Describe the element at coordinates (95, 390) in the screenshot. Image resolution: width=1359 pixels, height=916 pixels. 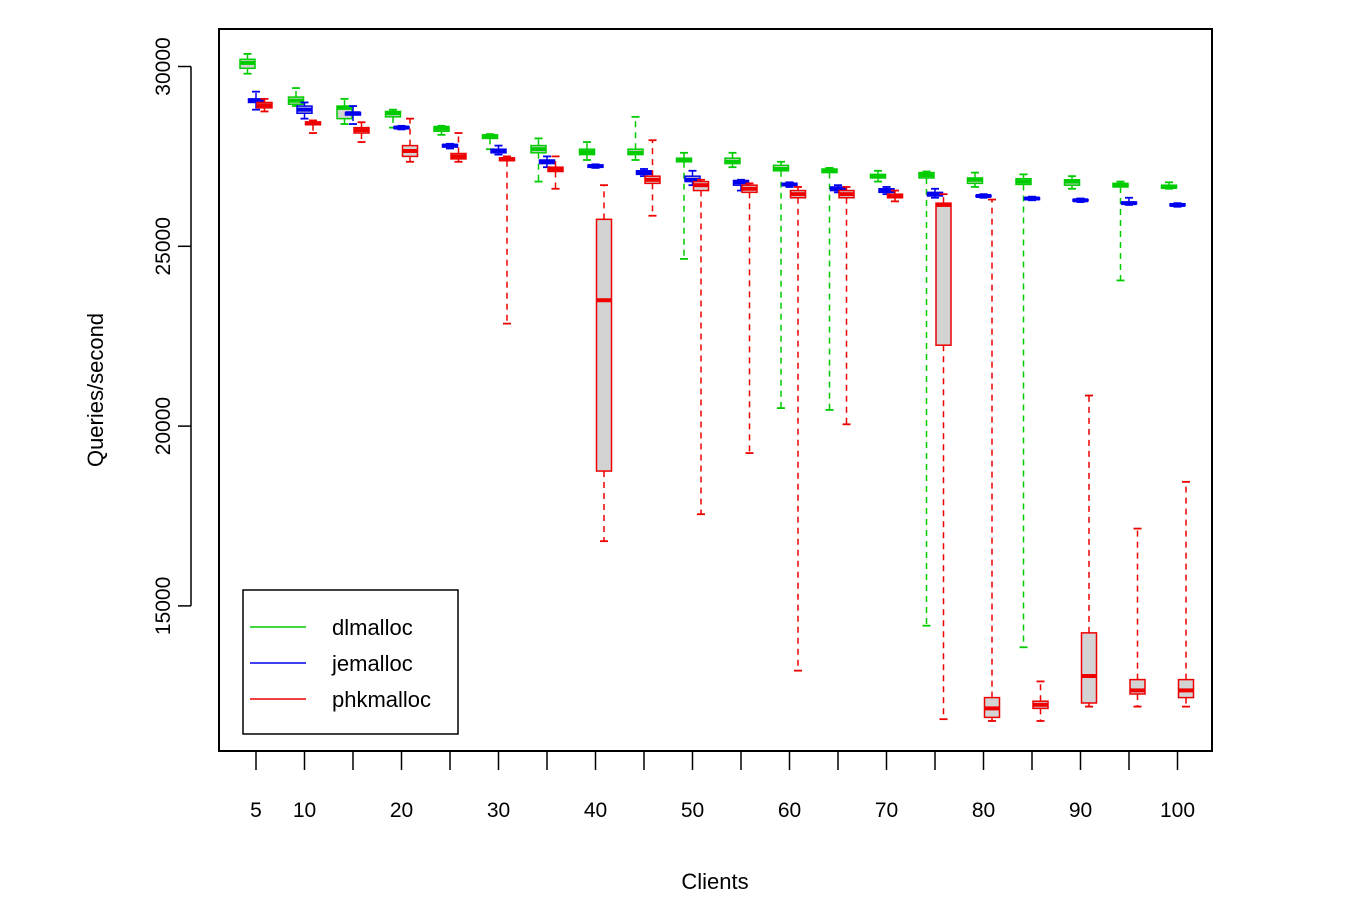
I see `y-axis-label: Queries/second` at that location.